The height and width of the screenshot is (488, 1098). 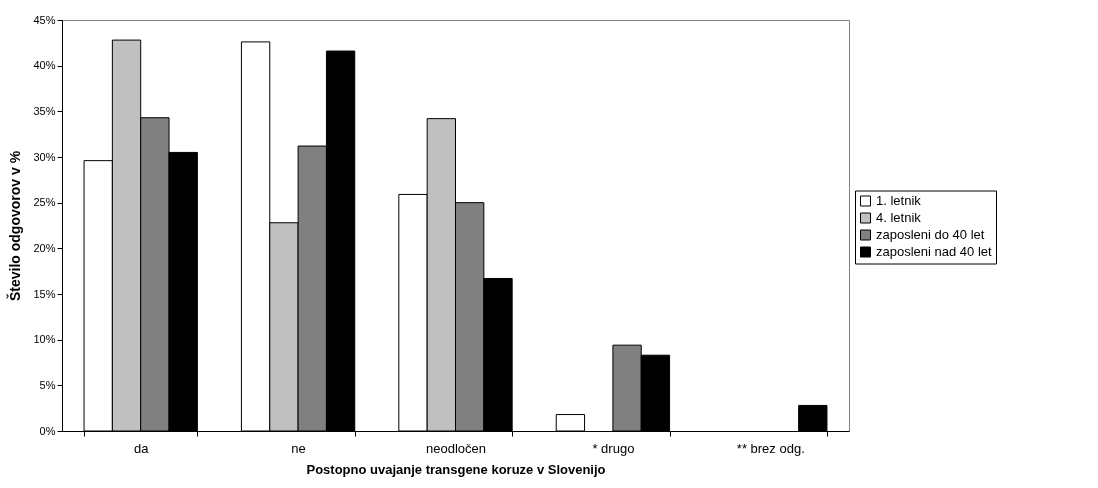 I want to click on x-tick-label: neodločen, so click(x=456, y=448).